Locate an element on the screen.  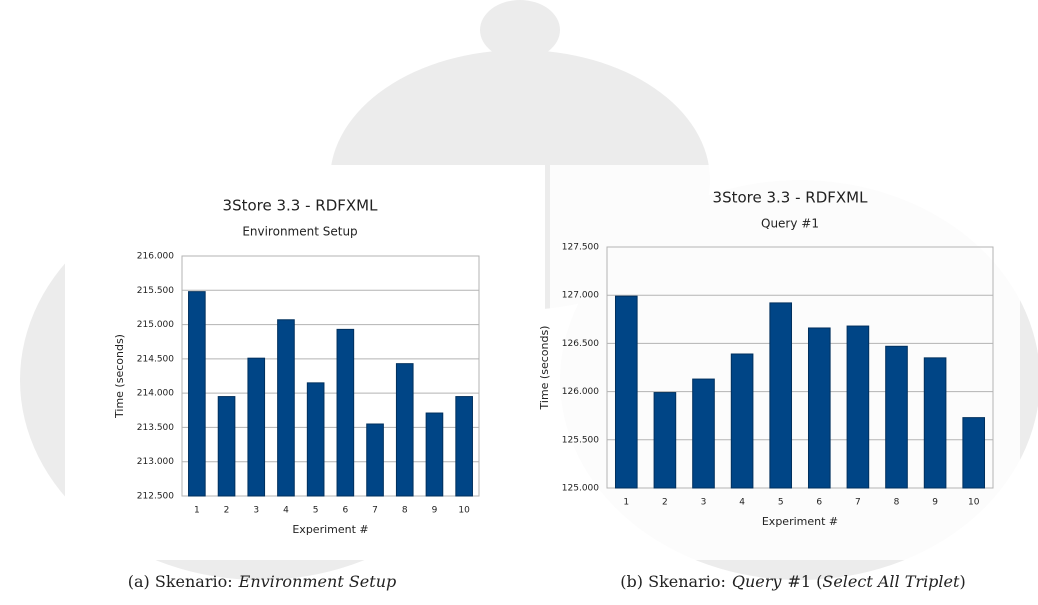
chart-subtitle: Environment Setup is located at coordinates (299, 232).